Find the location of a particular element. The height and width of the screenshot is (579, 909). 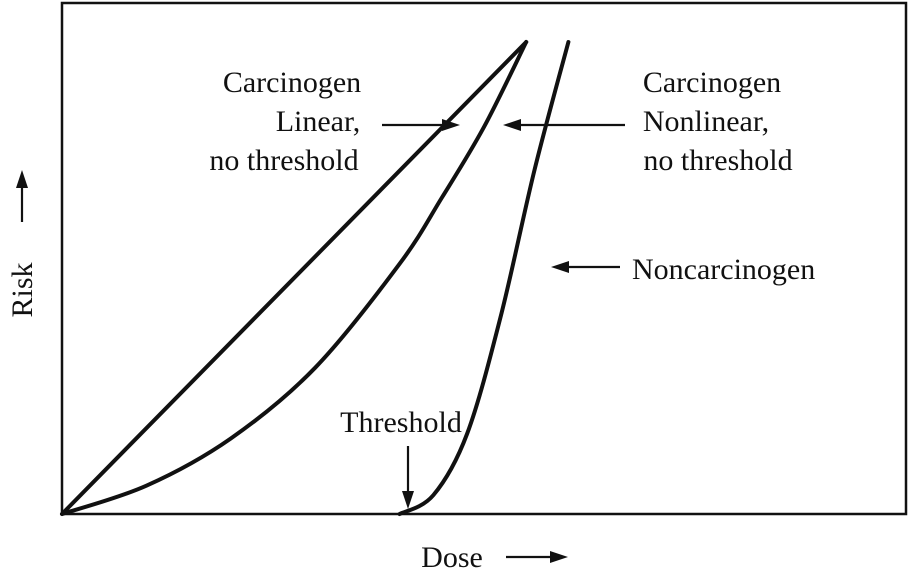

annotation-nonlinear-line1: Carcinogen is located at coordinates (712, 82).